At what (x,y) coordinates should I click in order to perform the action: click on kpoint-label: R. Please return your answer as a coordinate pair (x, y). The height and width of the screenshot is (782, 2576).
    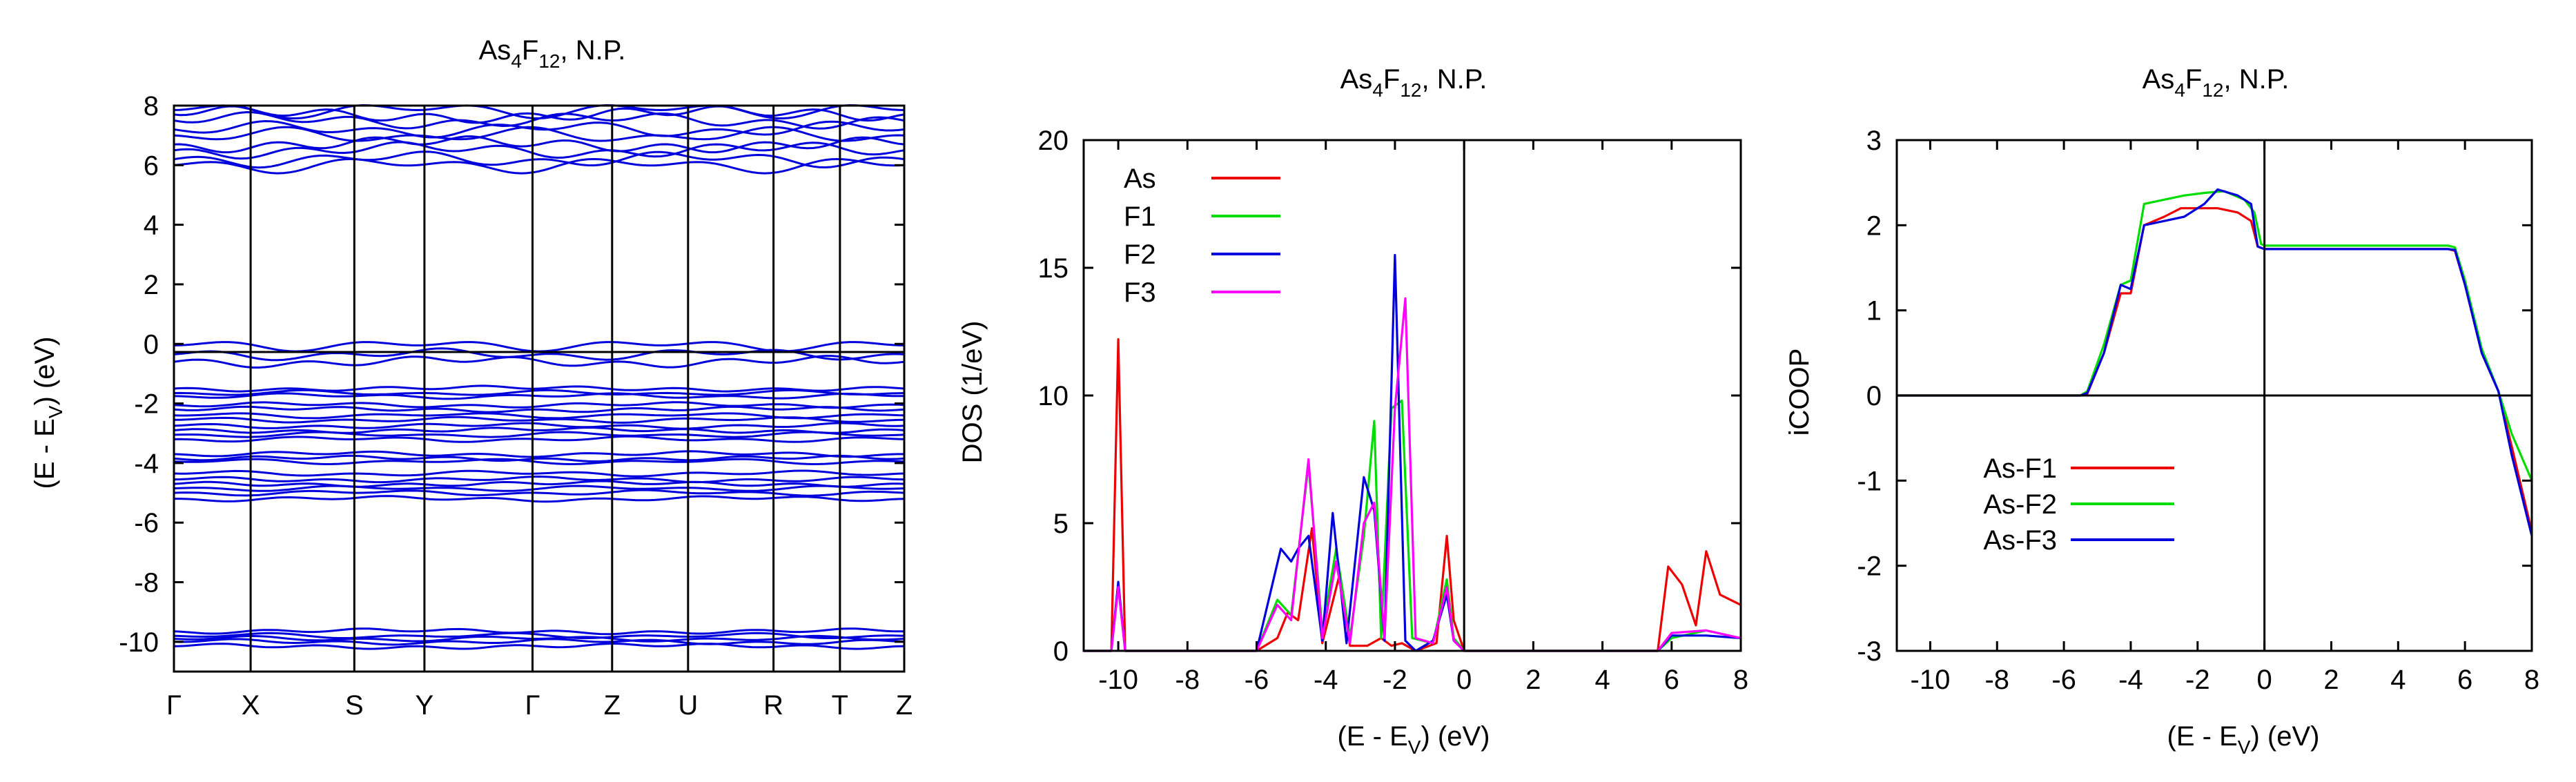
    Looking at the image, I should click on (773, 705).